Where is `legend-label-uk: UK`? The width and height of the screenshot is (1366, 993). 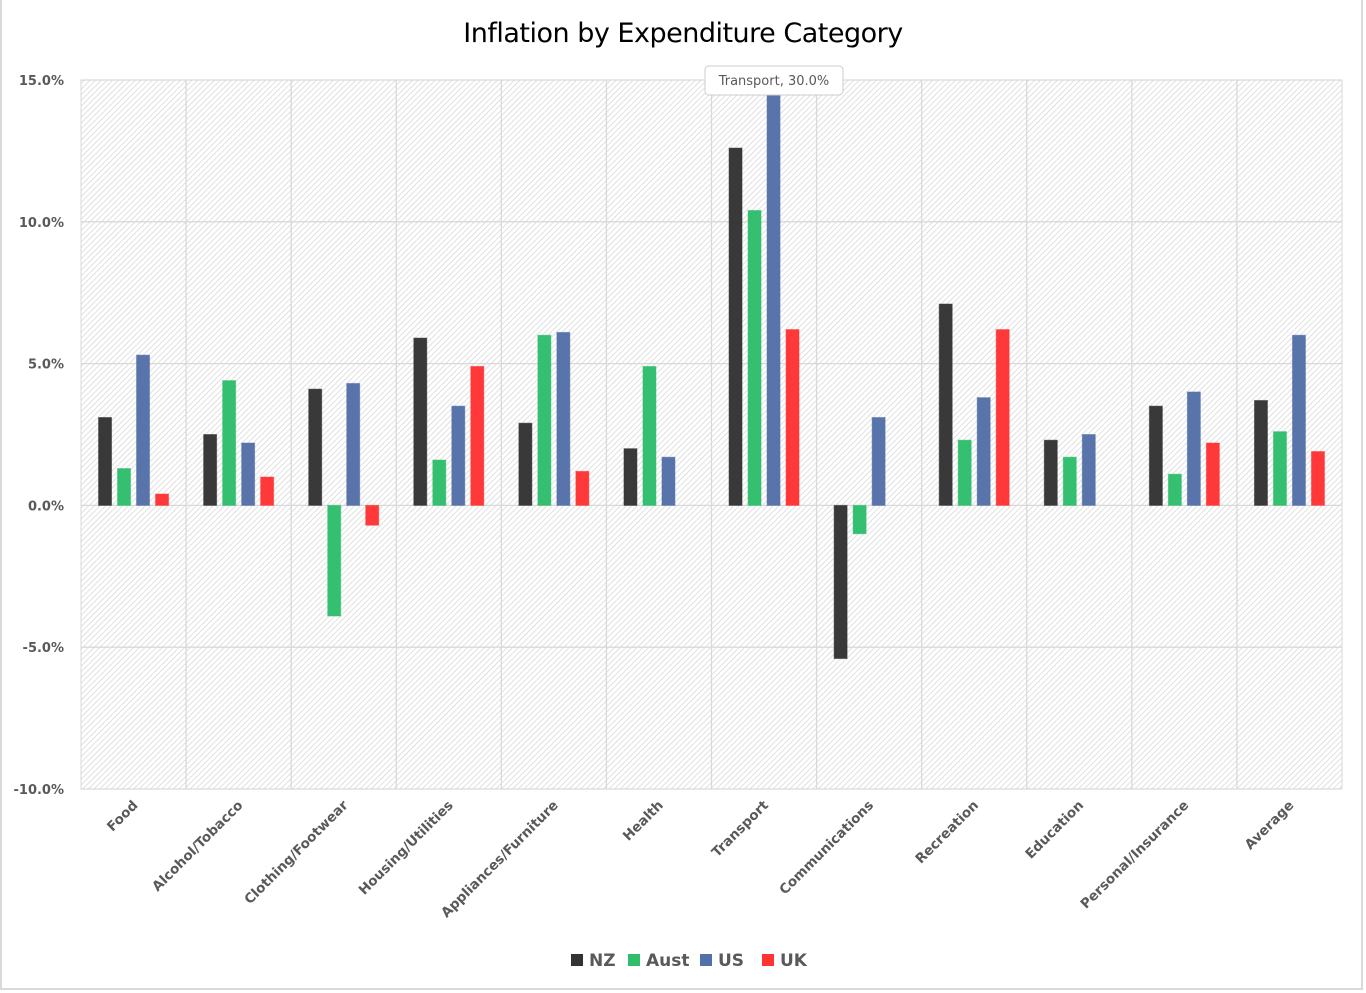 legend-label-uk: UK is located at coordinates (794, 961).